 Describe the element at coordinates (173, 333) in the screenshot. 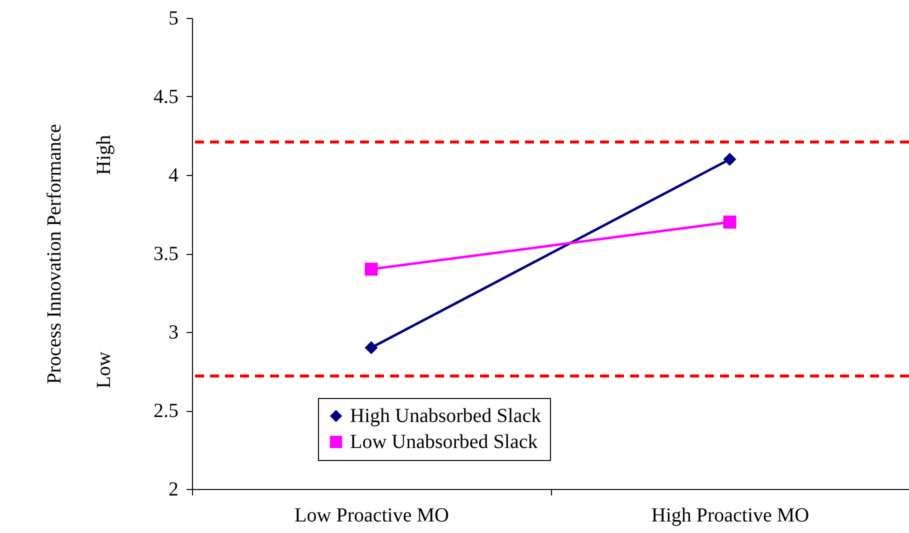

I see `y-tick-label: 3` at that location.